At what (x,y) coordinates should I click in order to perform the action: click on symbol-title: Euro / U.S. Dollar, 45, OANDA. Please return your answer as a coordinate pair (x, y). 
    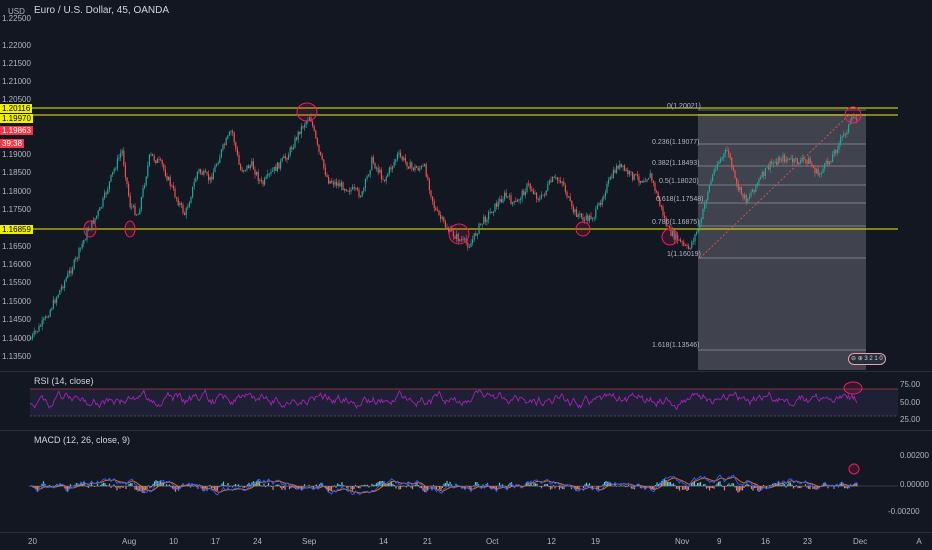
    Looking at the image, I should click on (102, 10).